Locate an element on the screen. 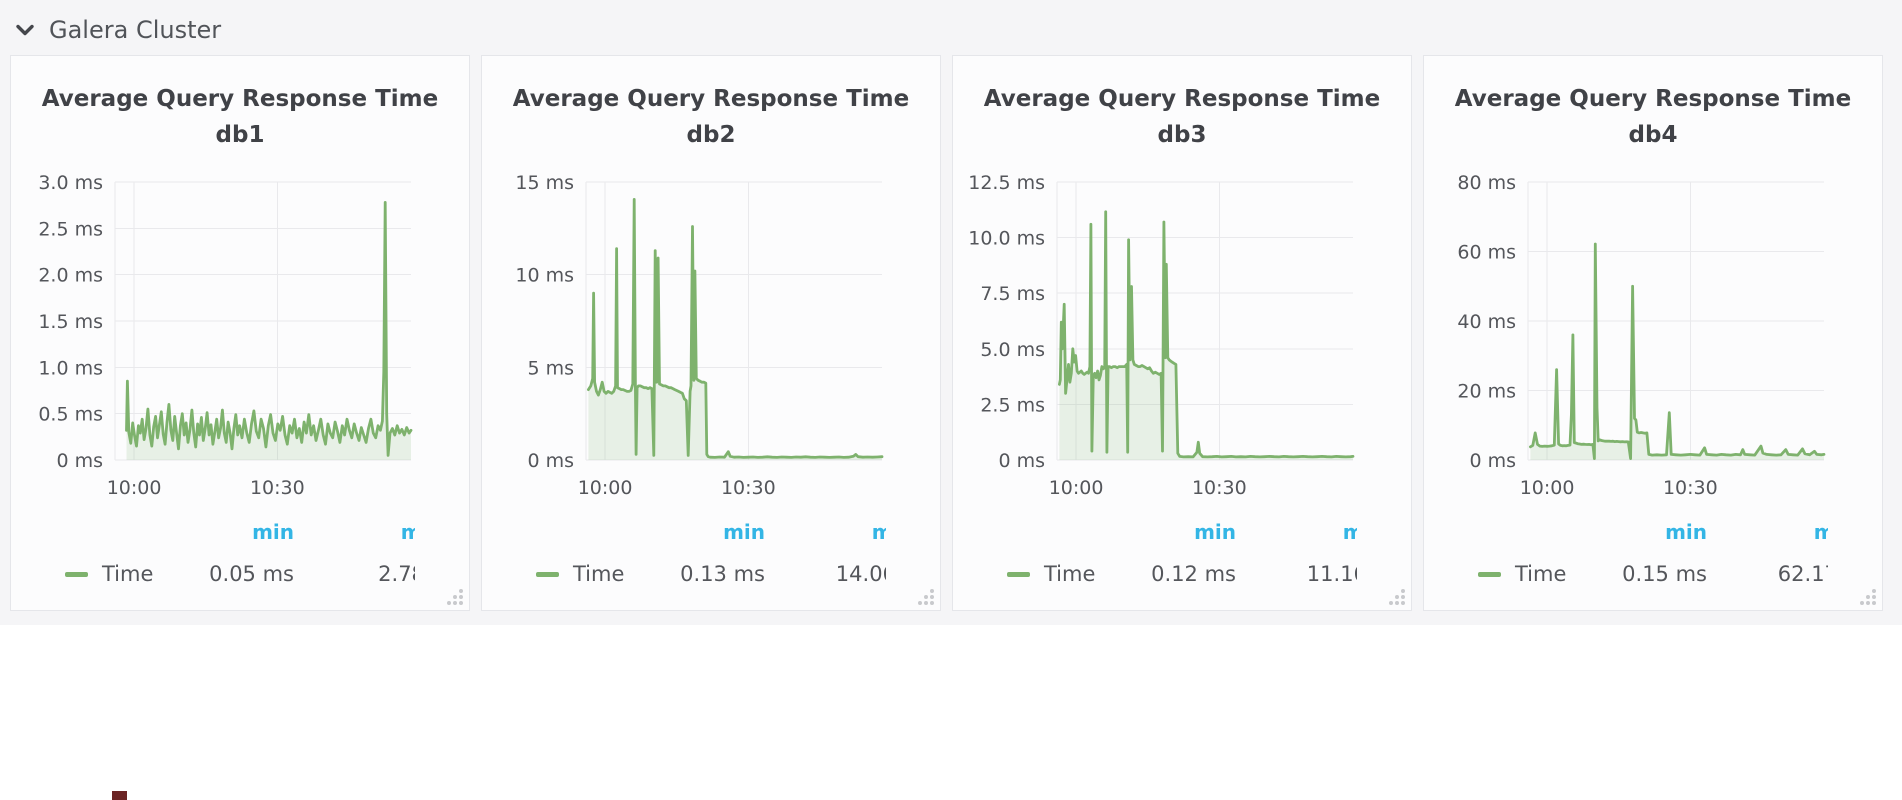  y-axis-tick-label: 0.5 ms is located at coordinates (70, 415).